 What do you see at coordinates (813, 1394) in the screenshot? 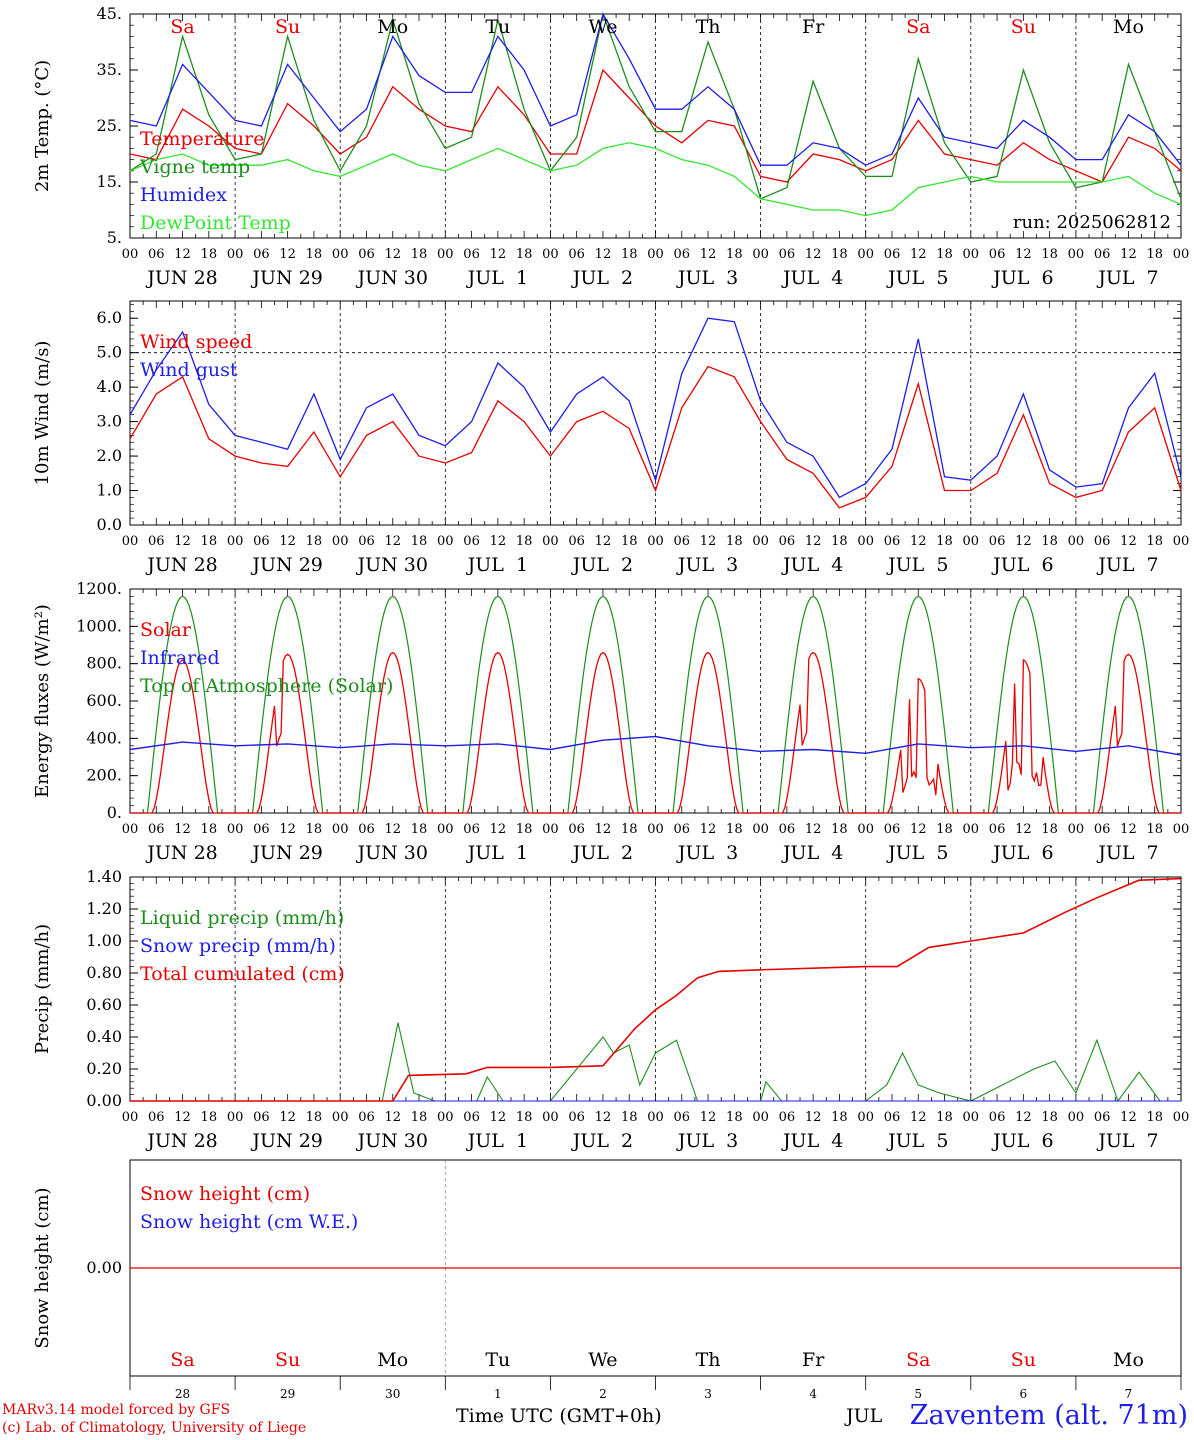
I see `day-number: 4` at bounding box center [813, 1394].